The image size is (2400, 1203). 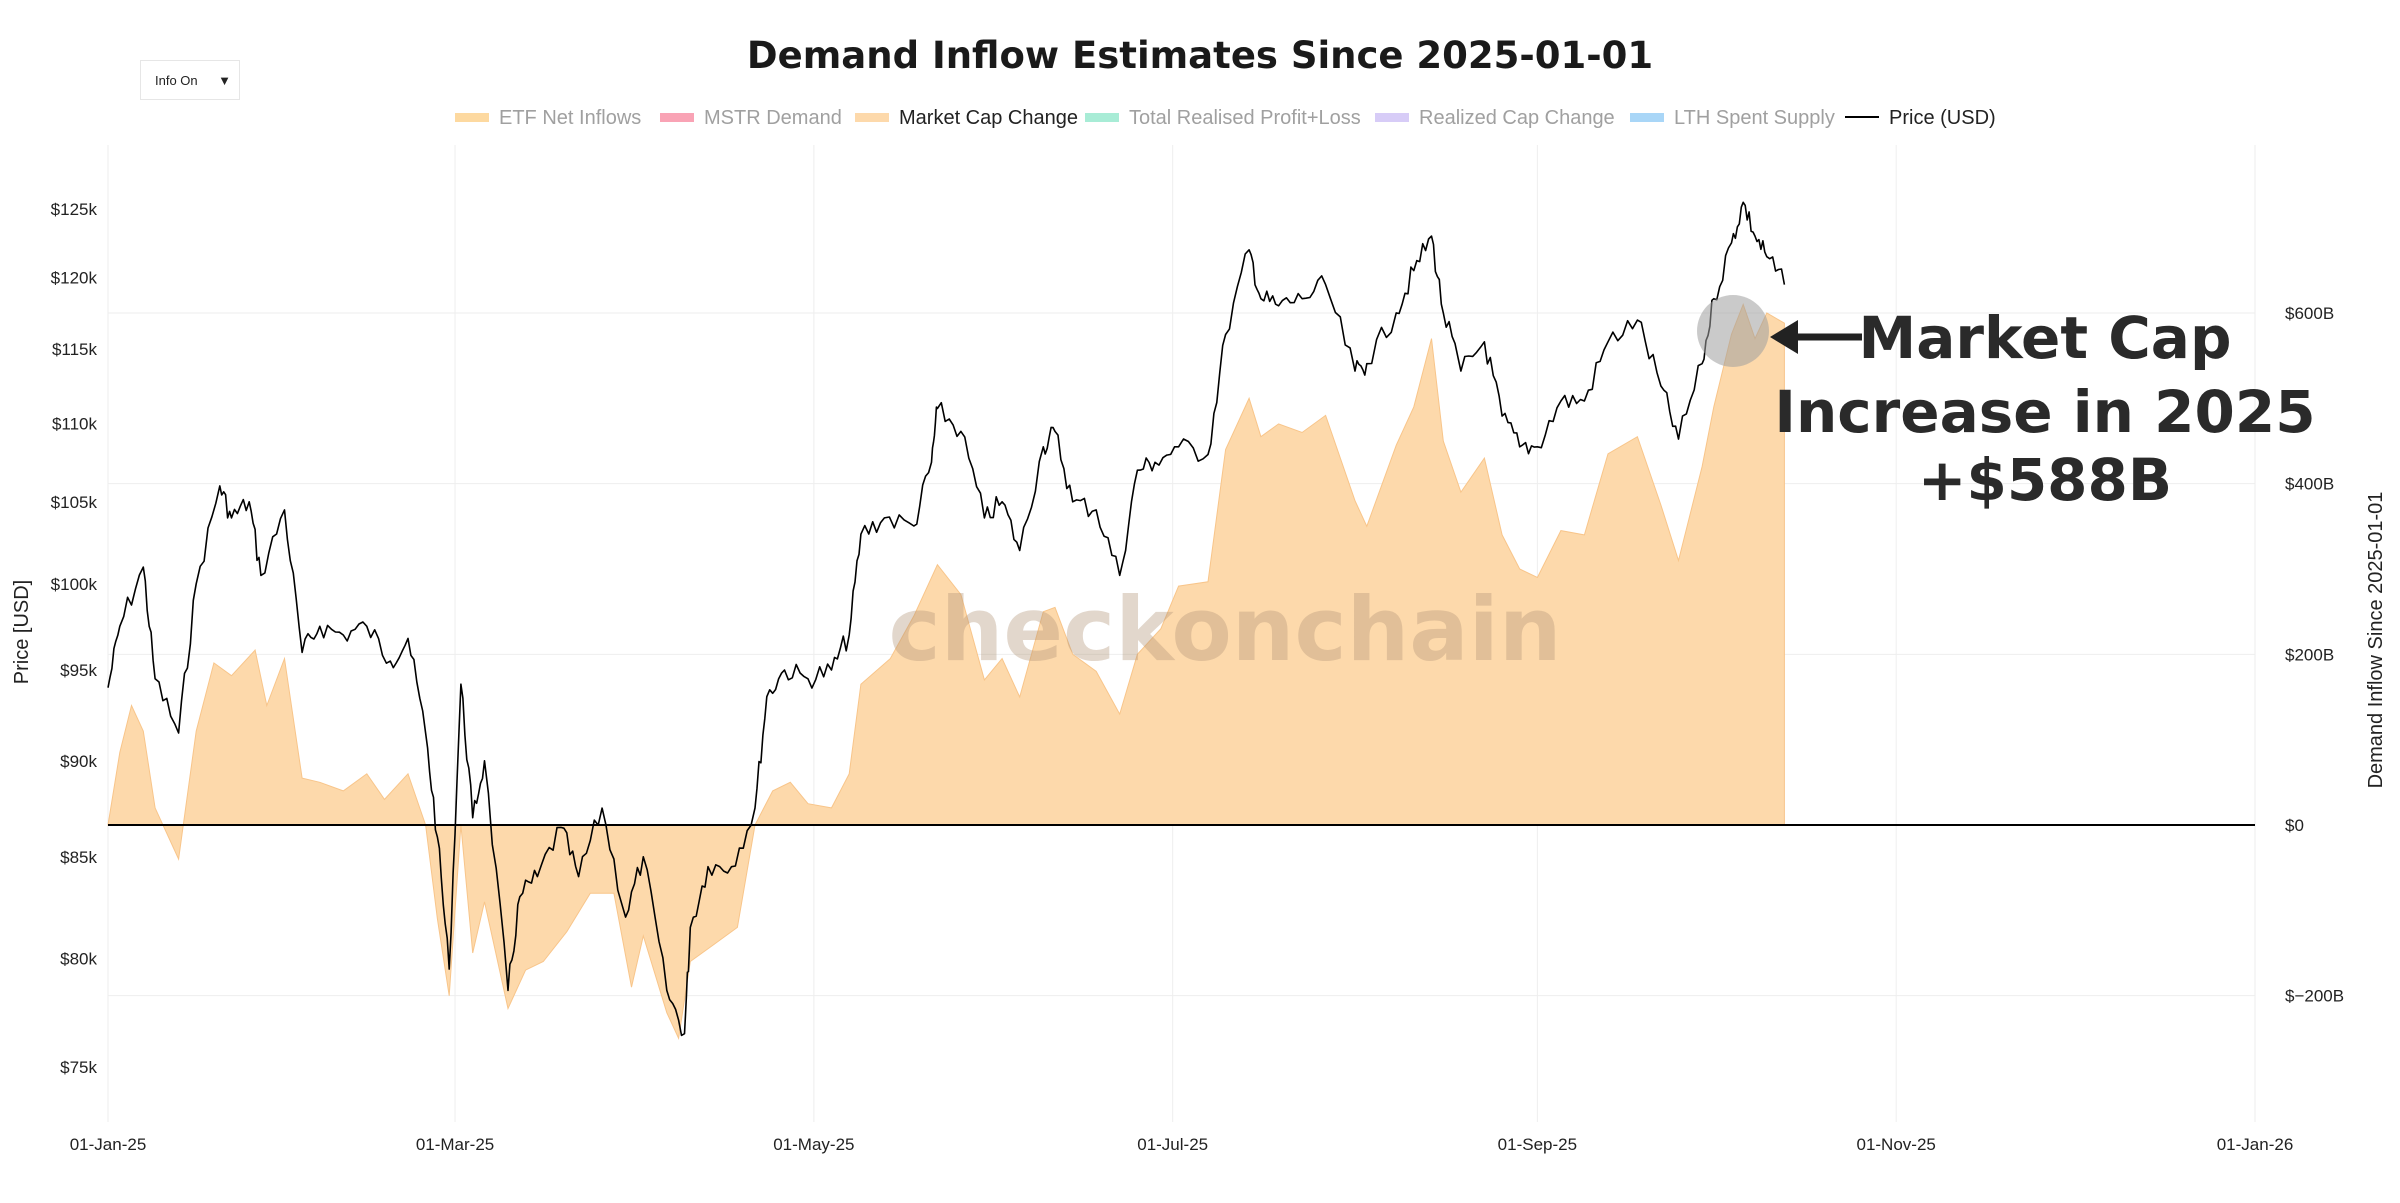 What do you see at coordinates (1225, 629) in the screenshot?
I see `watermark: checkonchain` at bounding box center [1225, 629].